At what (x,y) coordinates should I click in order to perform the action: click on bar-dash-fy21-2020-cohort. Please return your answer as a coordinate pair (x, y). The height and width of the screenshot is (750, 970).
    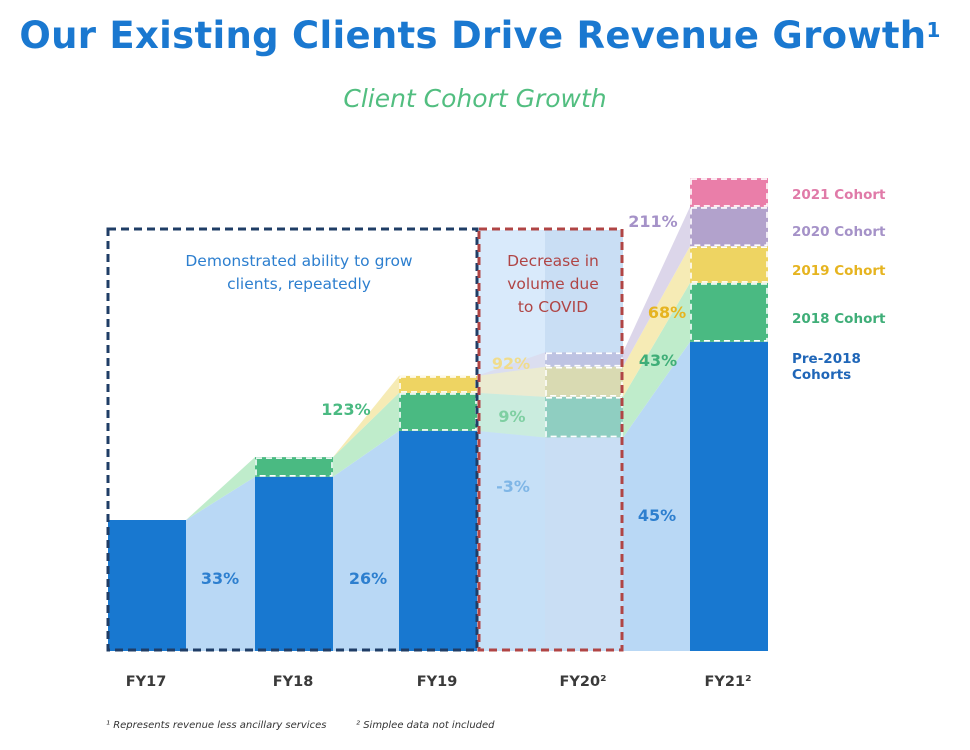
    Looking at the image, I should click on (729, 227).